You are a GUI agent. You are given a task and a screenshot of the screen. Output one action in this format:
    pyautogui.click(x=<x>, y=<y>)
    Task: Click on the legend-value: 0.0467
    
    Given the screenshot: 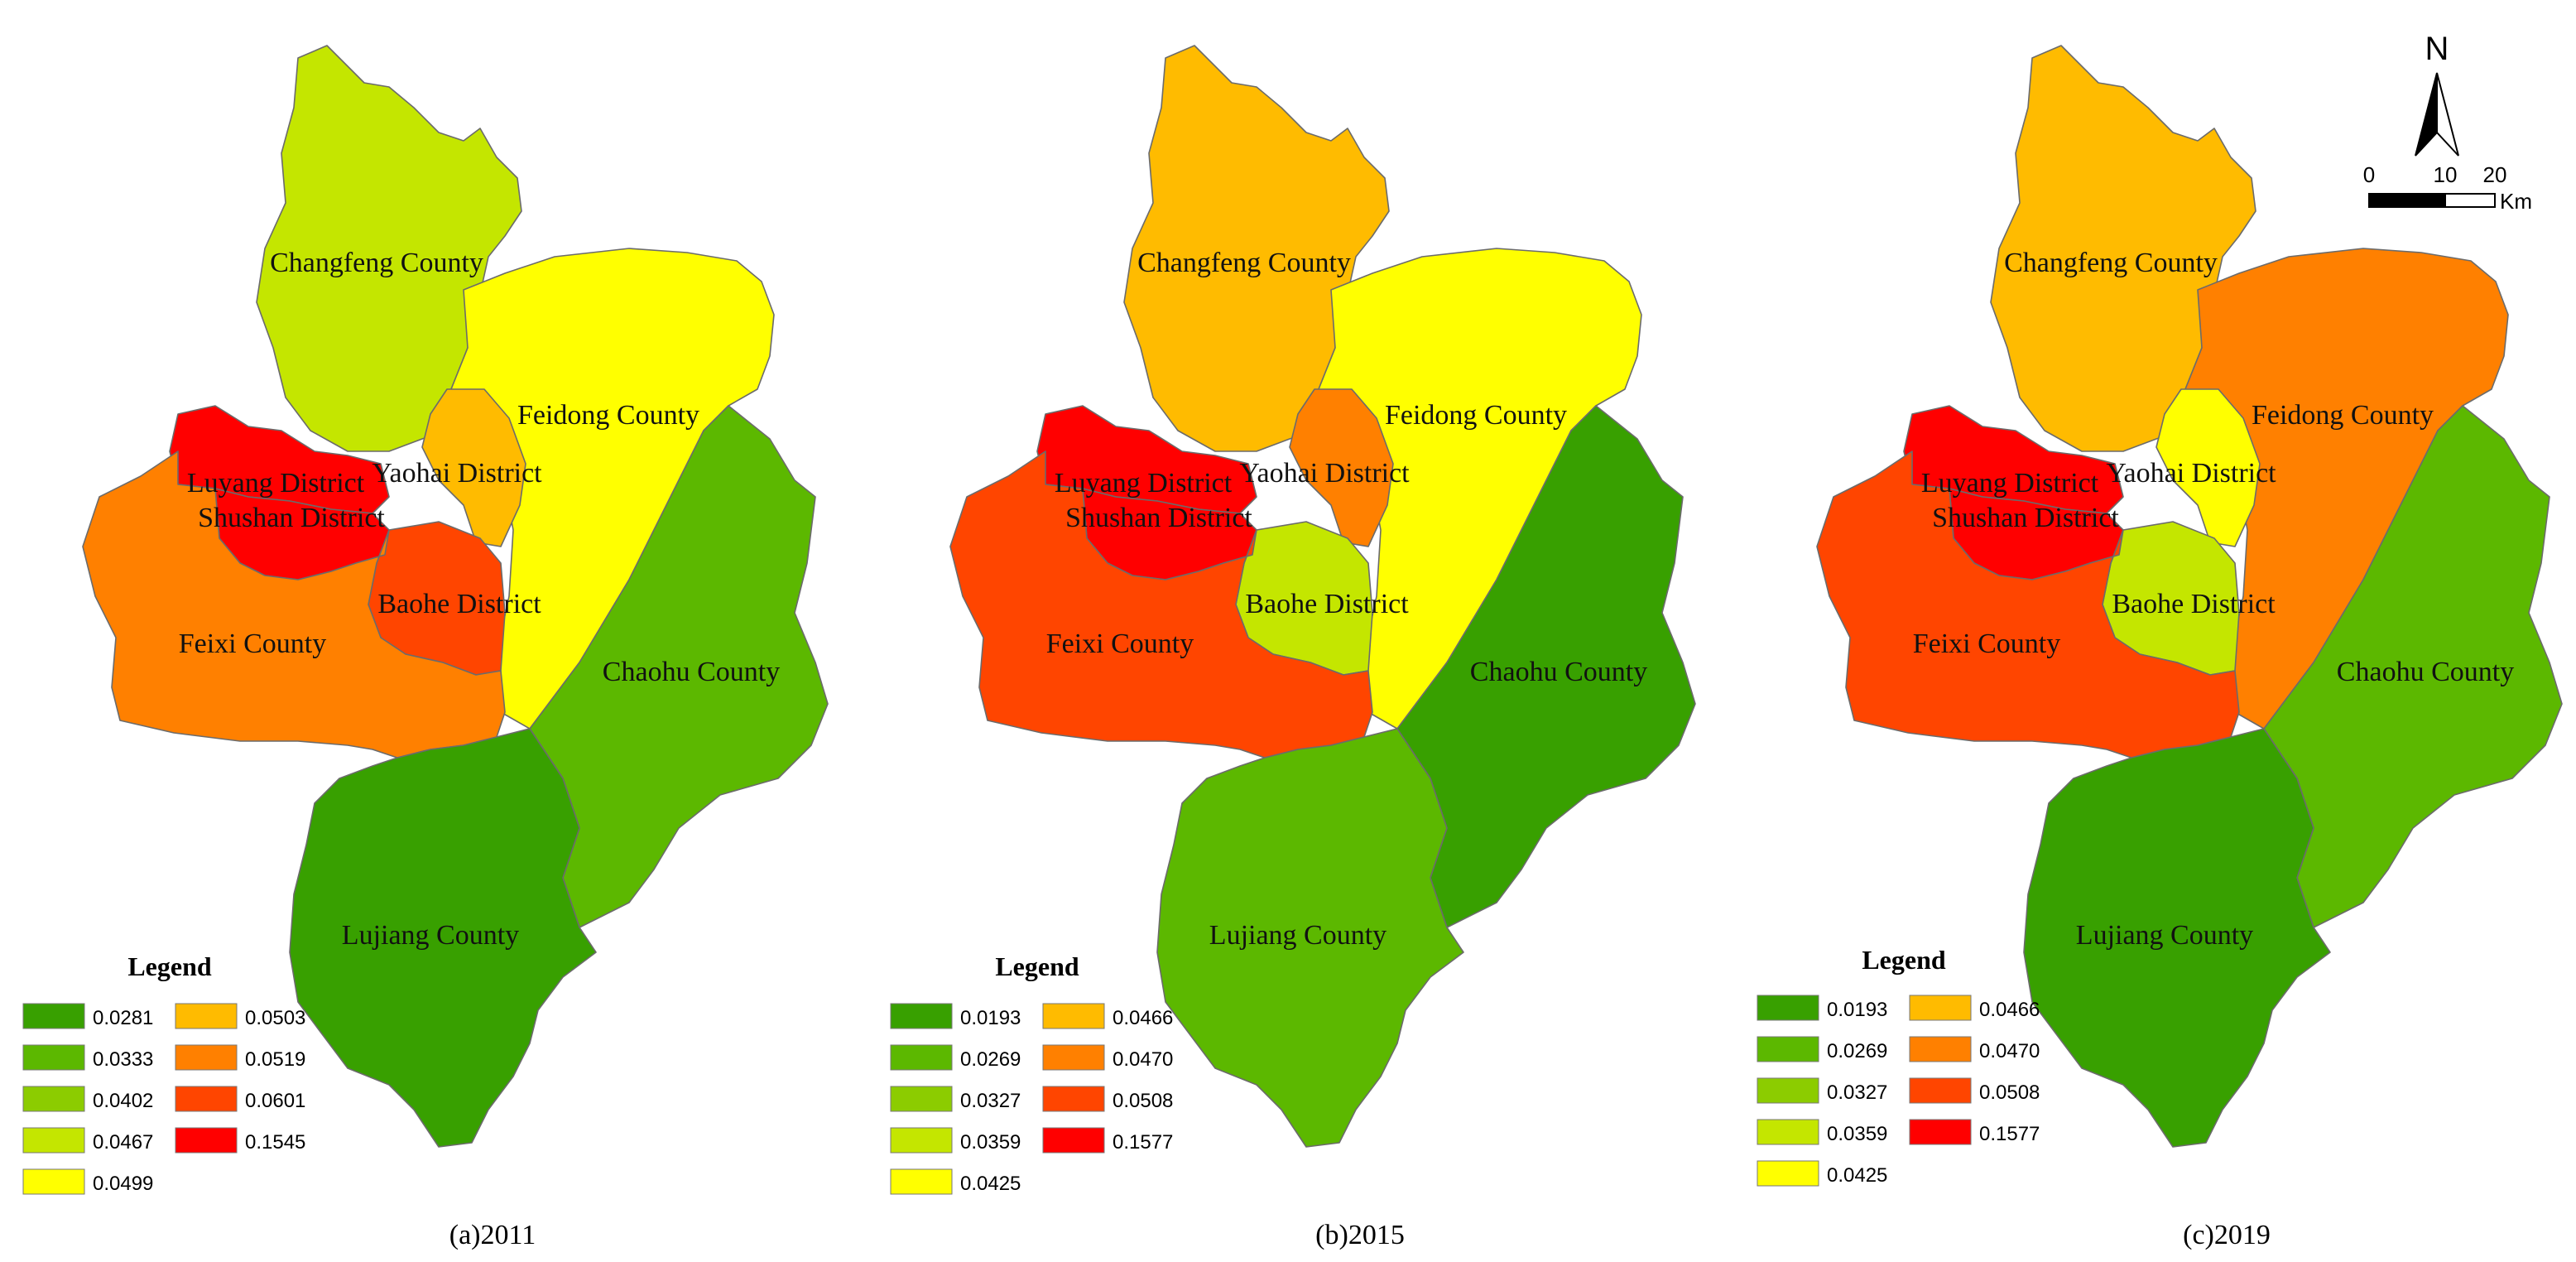 What is the action you would take?
    pyautogui.click(x=123, y=1142)
    